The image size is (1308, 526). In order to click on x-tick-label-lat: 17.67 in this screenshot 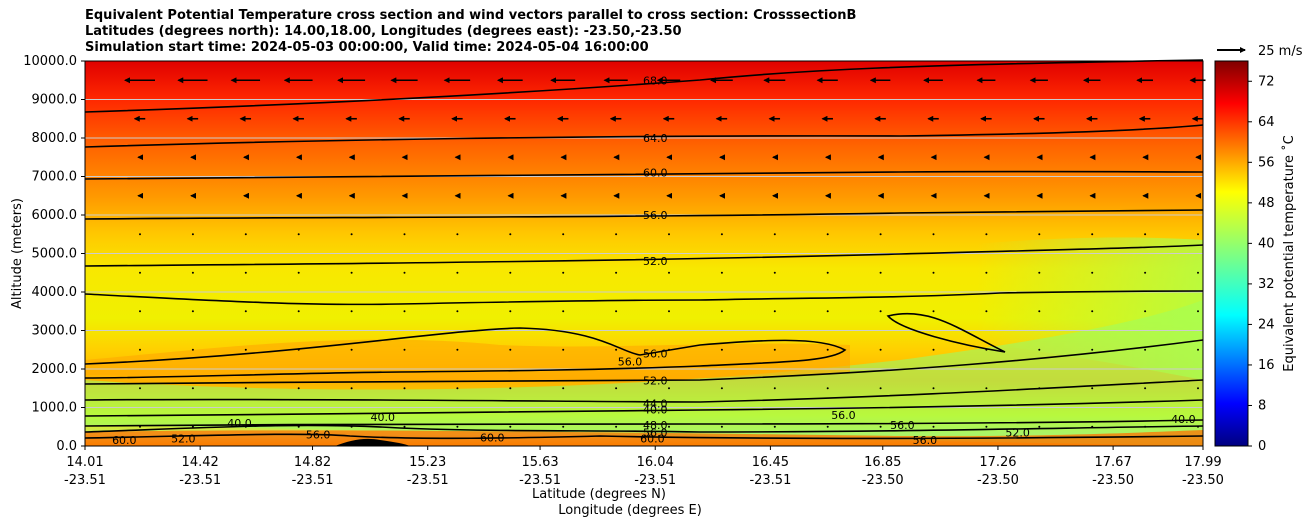, I will do `click(1113, 462)`.